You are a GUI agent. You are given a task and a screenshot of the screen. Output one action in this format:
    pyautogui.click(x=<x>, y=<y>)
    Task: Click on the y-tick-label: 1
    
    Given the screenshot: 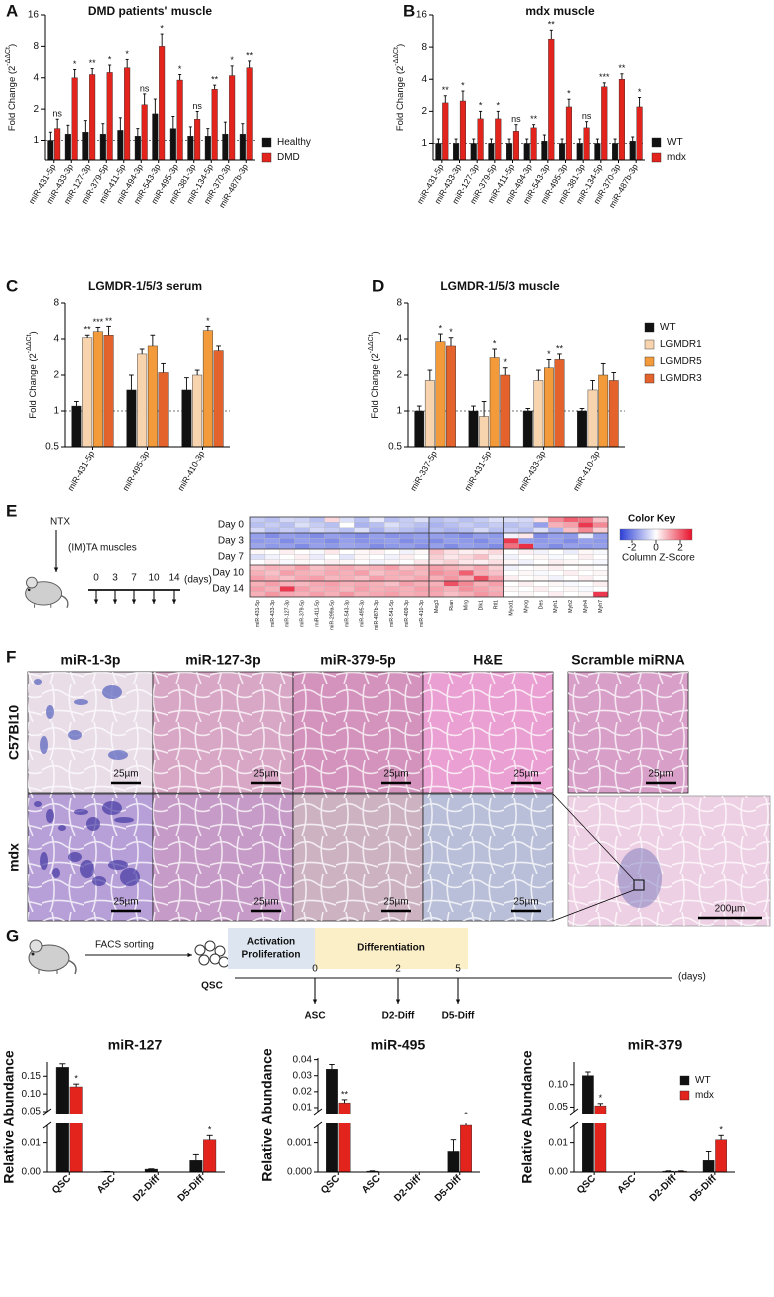 What is the action you would take?
    pyautogui.click(x=399, y=411)
    